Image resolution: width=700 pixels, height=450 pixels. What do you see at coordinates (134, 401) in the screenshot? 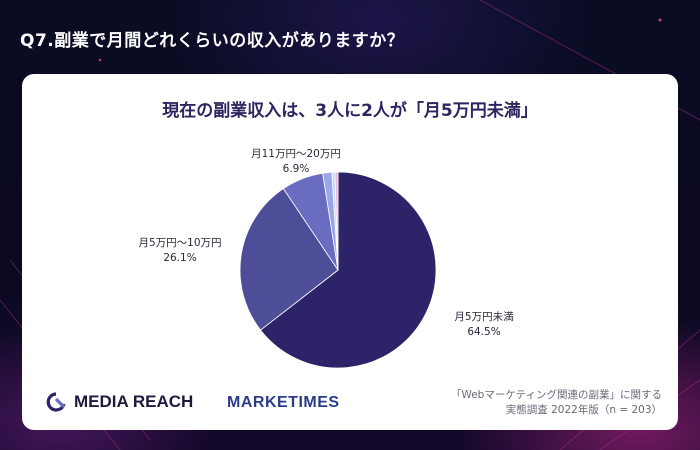
I see `media-reach-wordmark: MEDIA REACH` at bounding box center [134, 401].